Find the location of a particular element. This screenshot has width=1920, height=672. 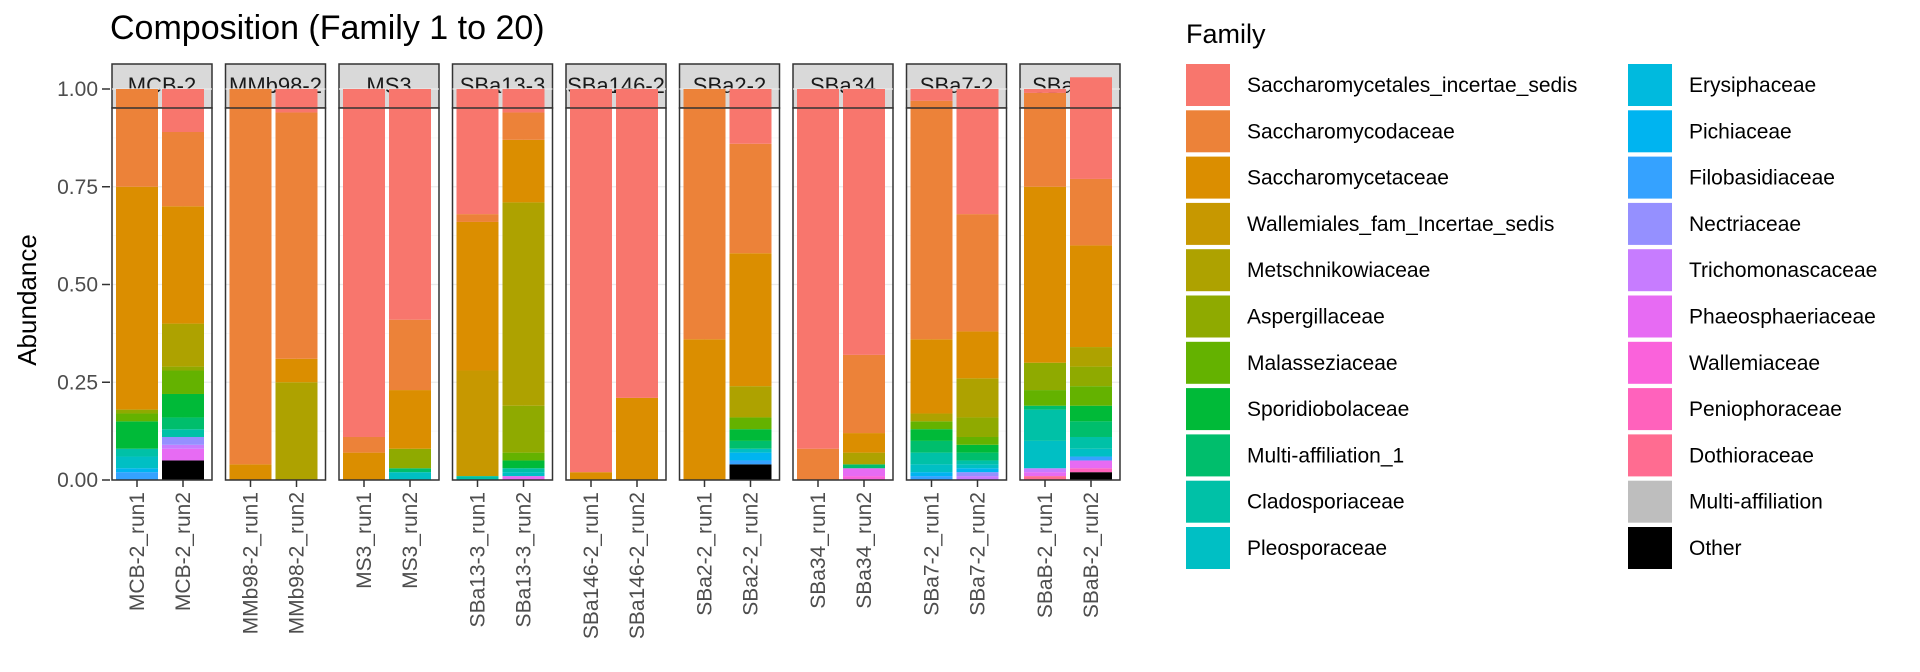

legend-item-pichiaceae: Pichiaceae is located at coordinates (1710, 131).